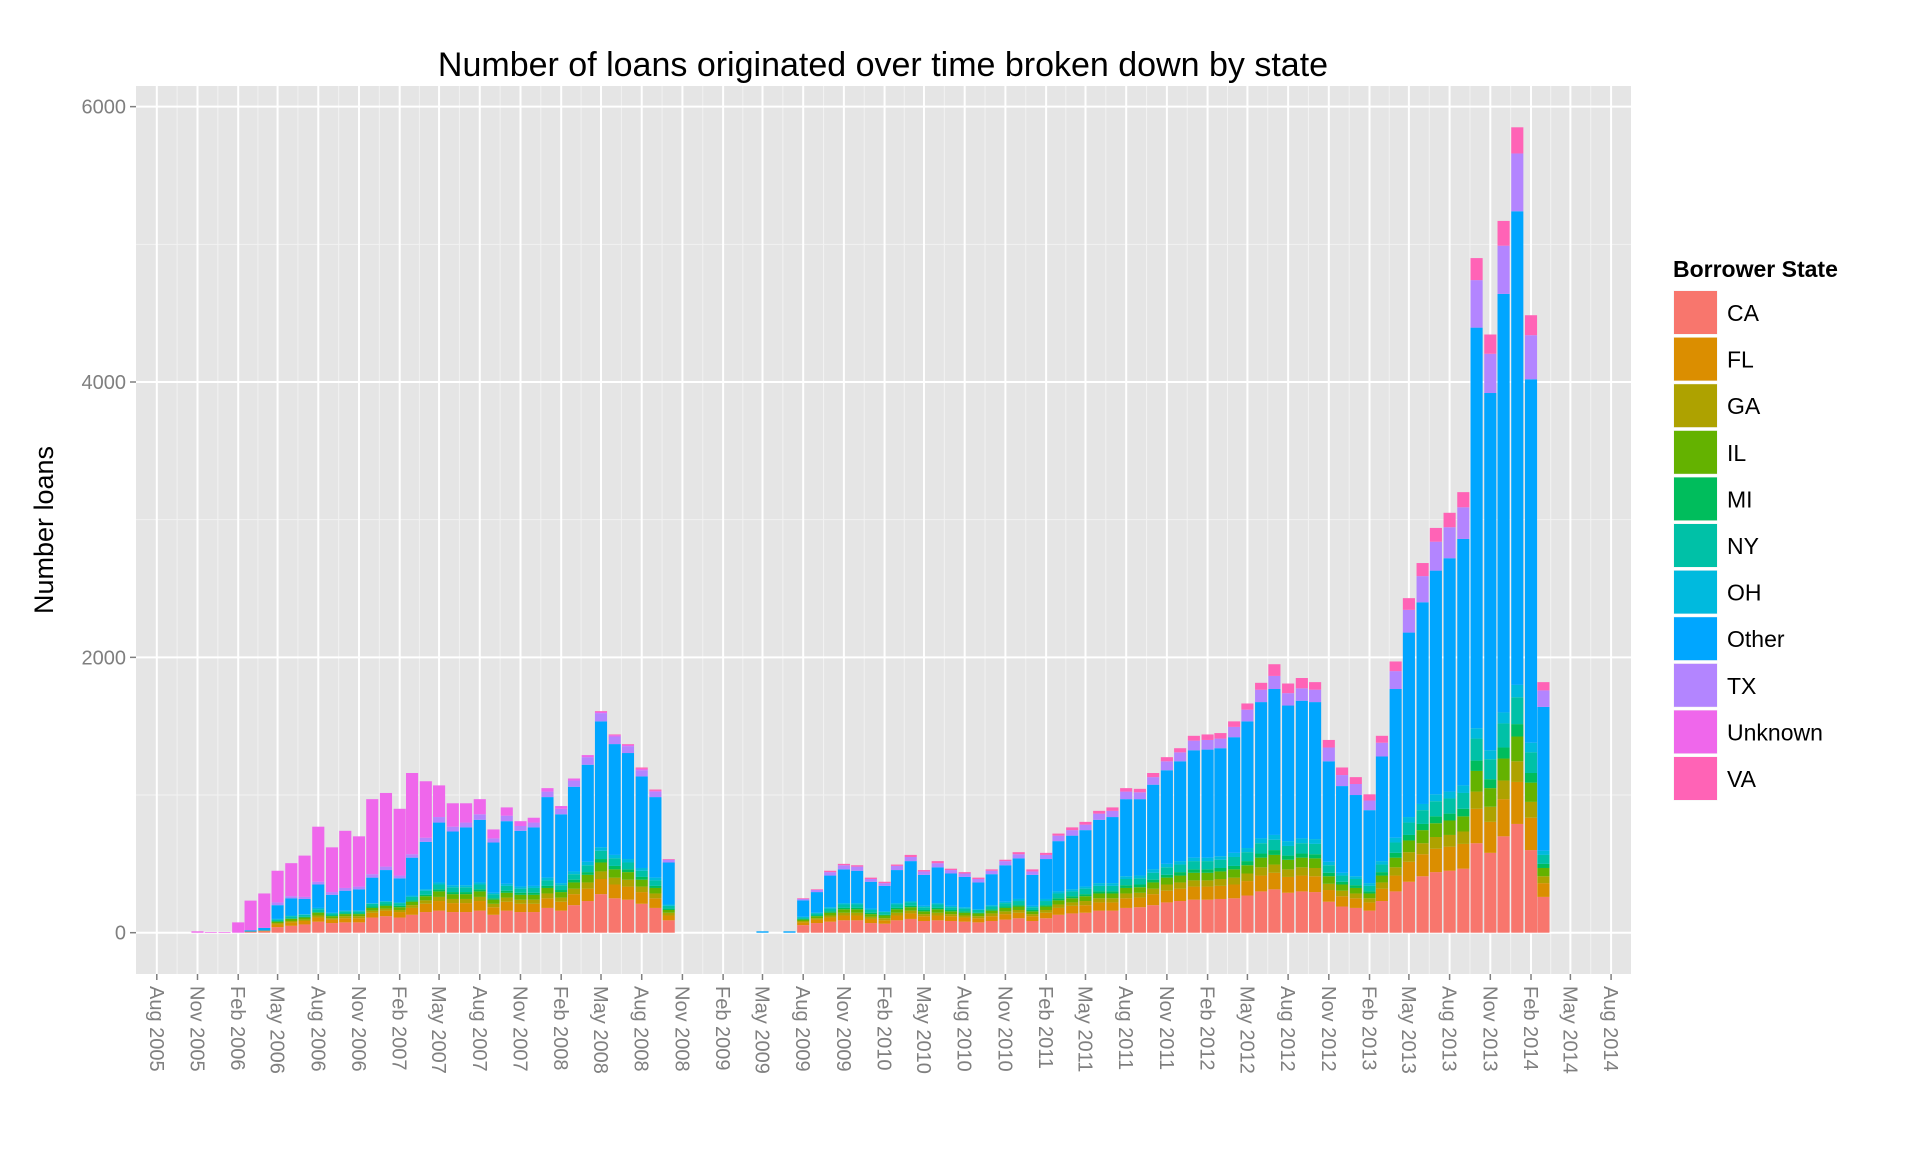  Describe the element at coordinates (1045, 1027) in the screenshot. I see `x-tick-label: Feb 2011` at that location.